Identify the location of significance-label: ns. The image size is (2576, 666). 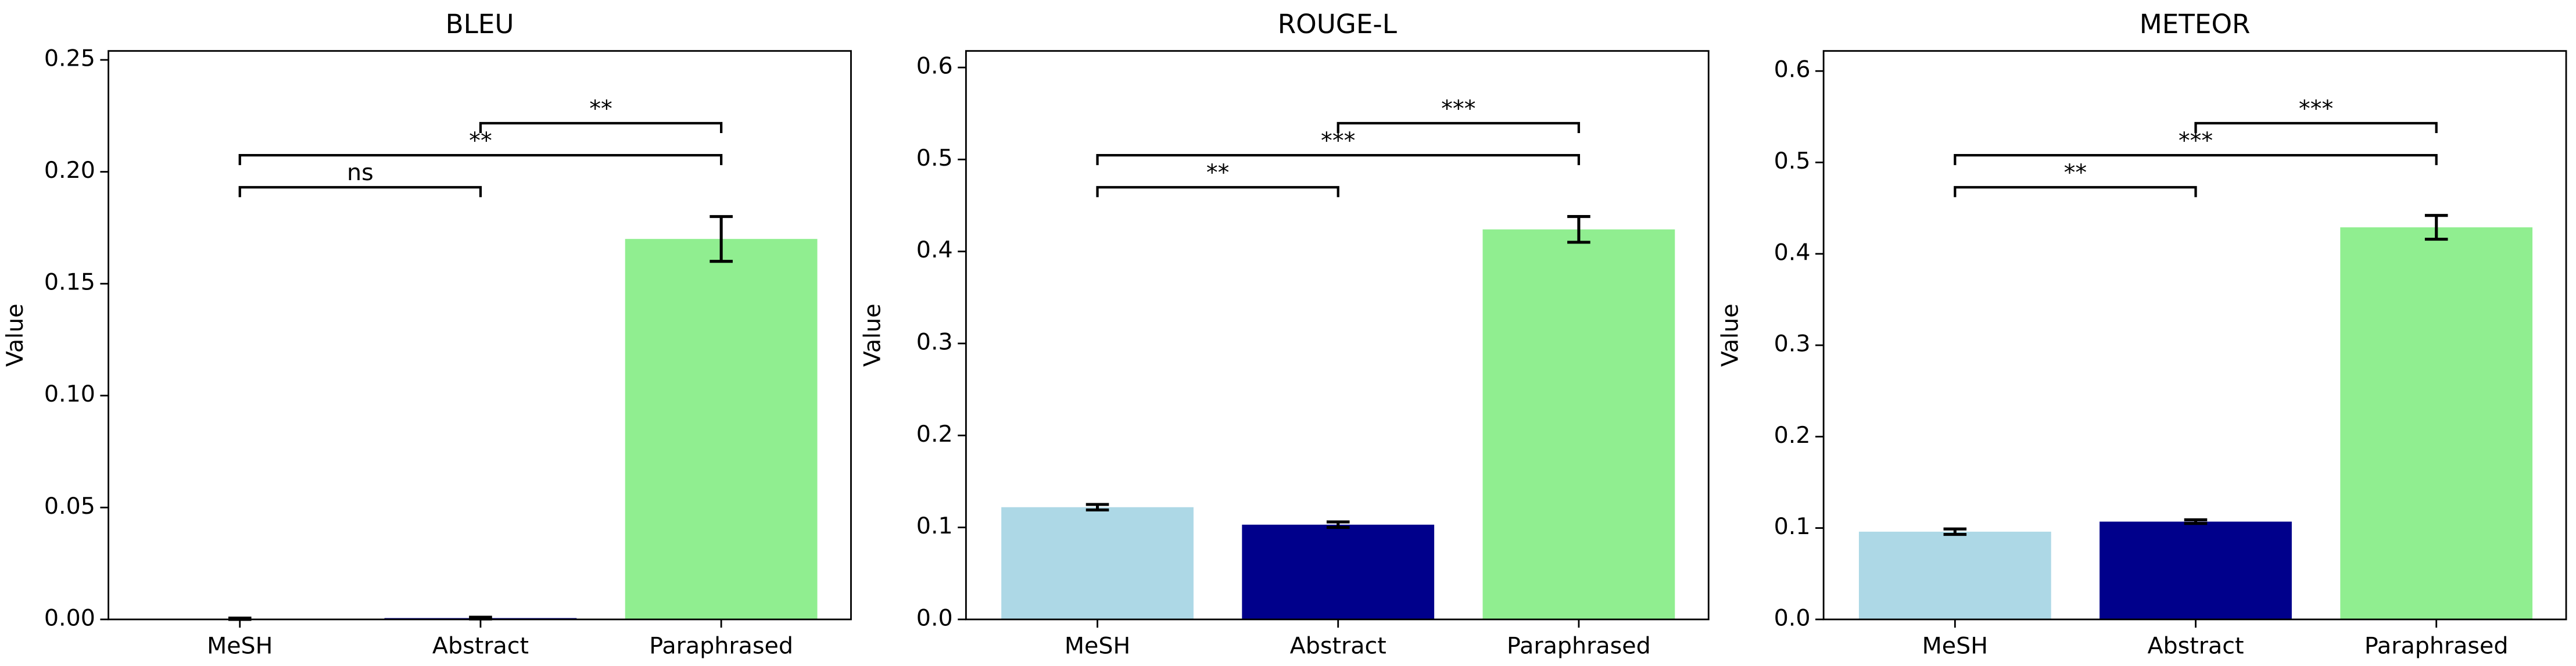
(360, 172).